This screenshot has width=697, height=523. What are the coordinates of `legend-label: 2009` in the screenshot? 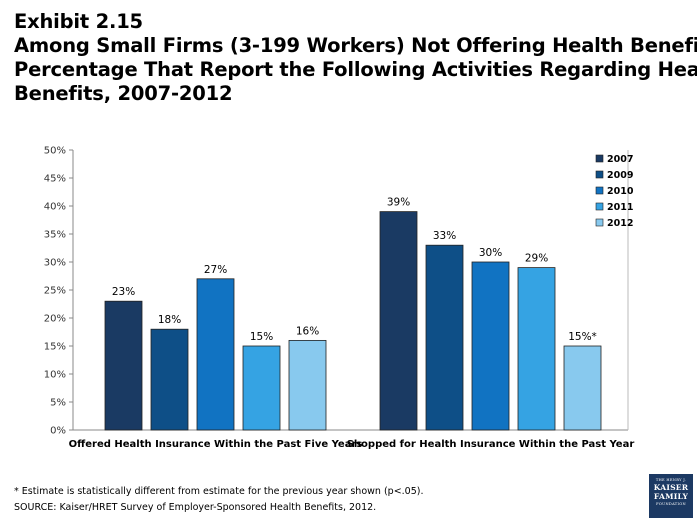 It's located at (620, 175).